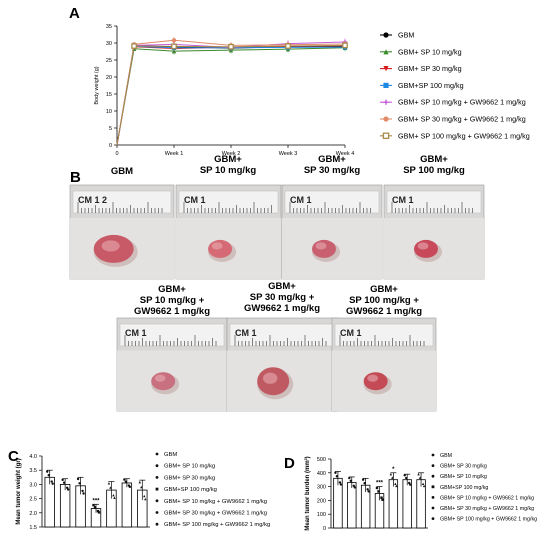  Describe the element at coordinates (172, 311) in the screenshot. I see `photo-title: GW9662 1 mg/kg` at that location.